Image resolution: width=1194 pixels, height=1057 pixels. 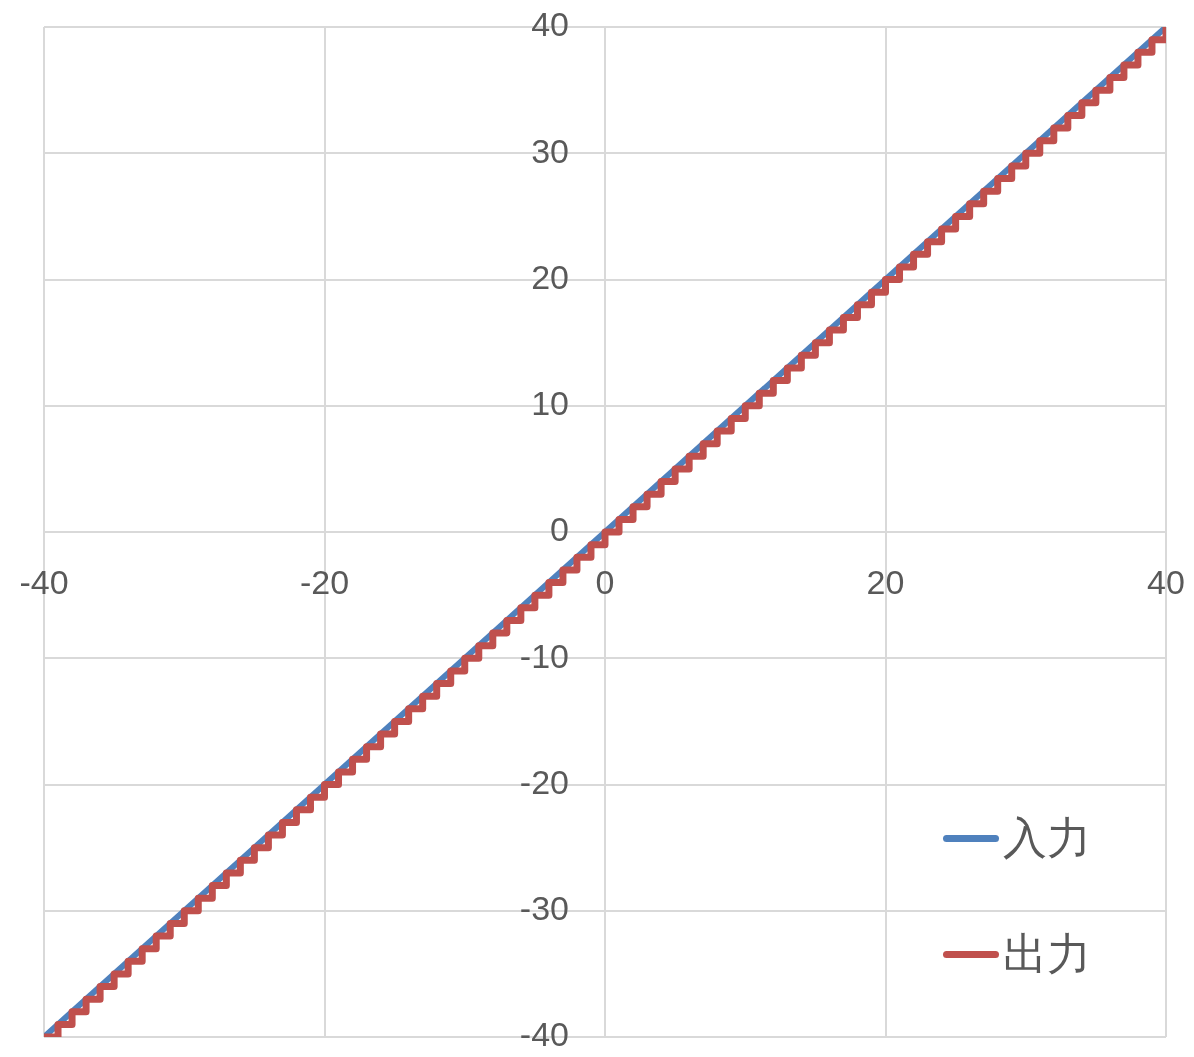 I want to click on y-tick-label: 20, so click(x=550, y=276).